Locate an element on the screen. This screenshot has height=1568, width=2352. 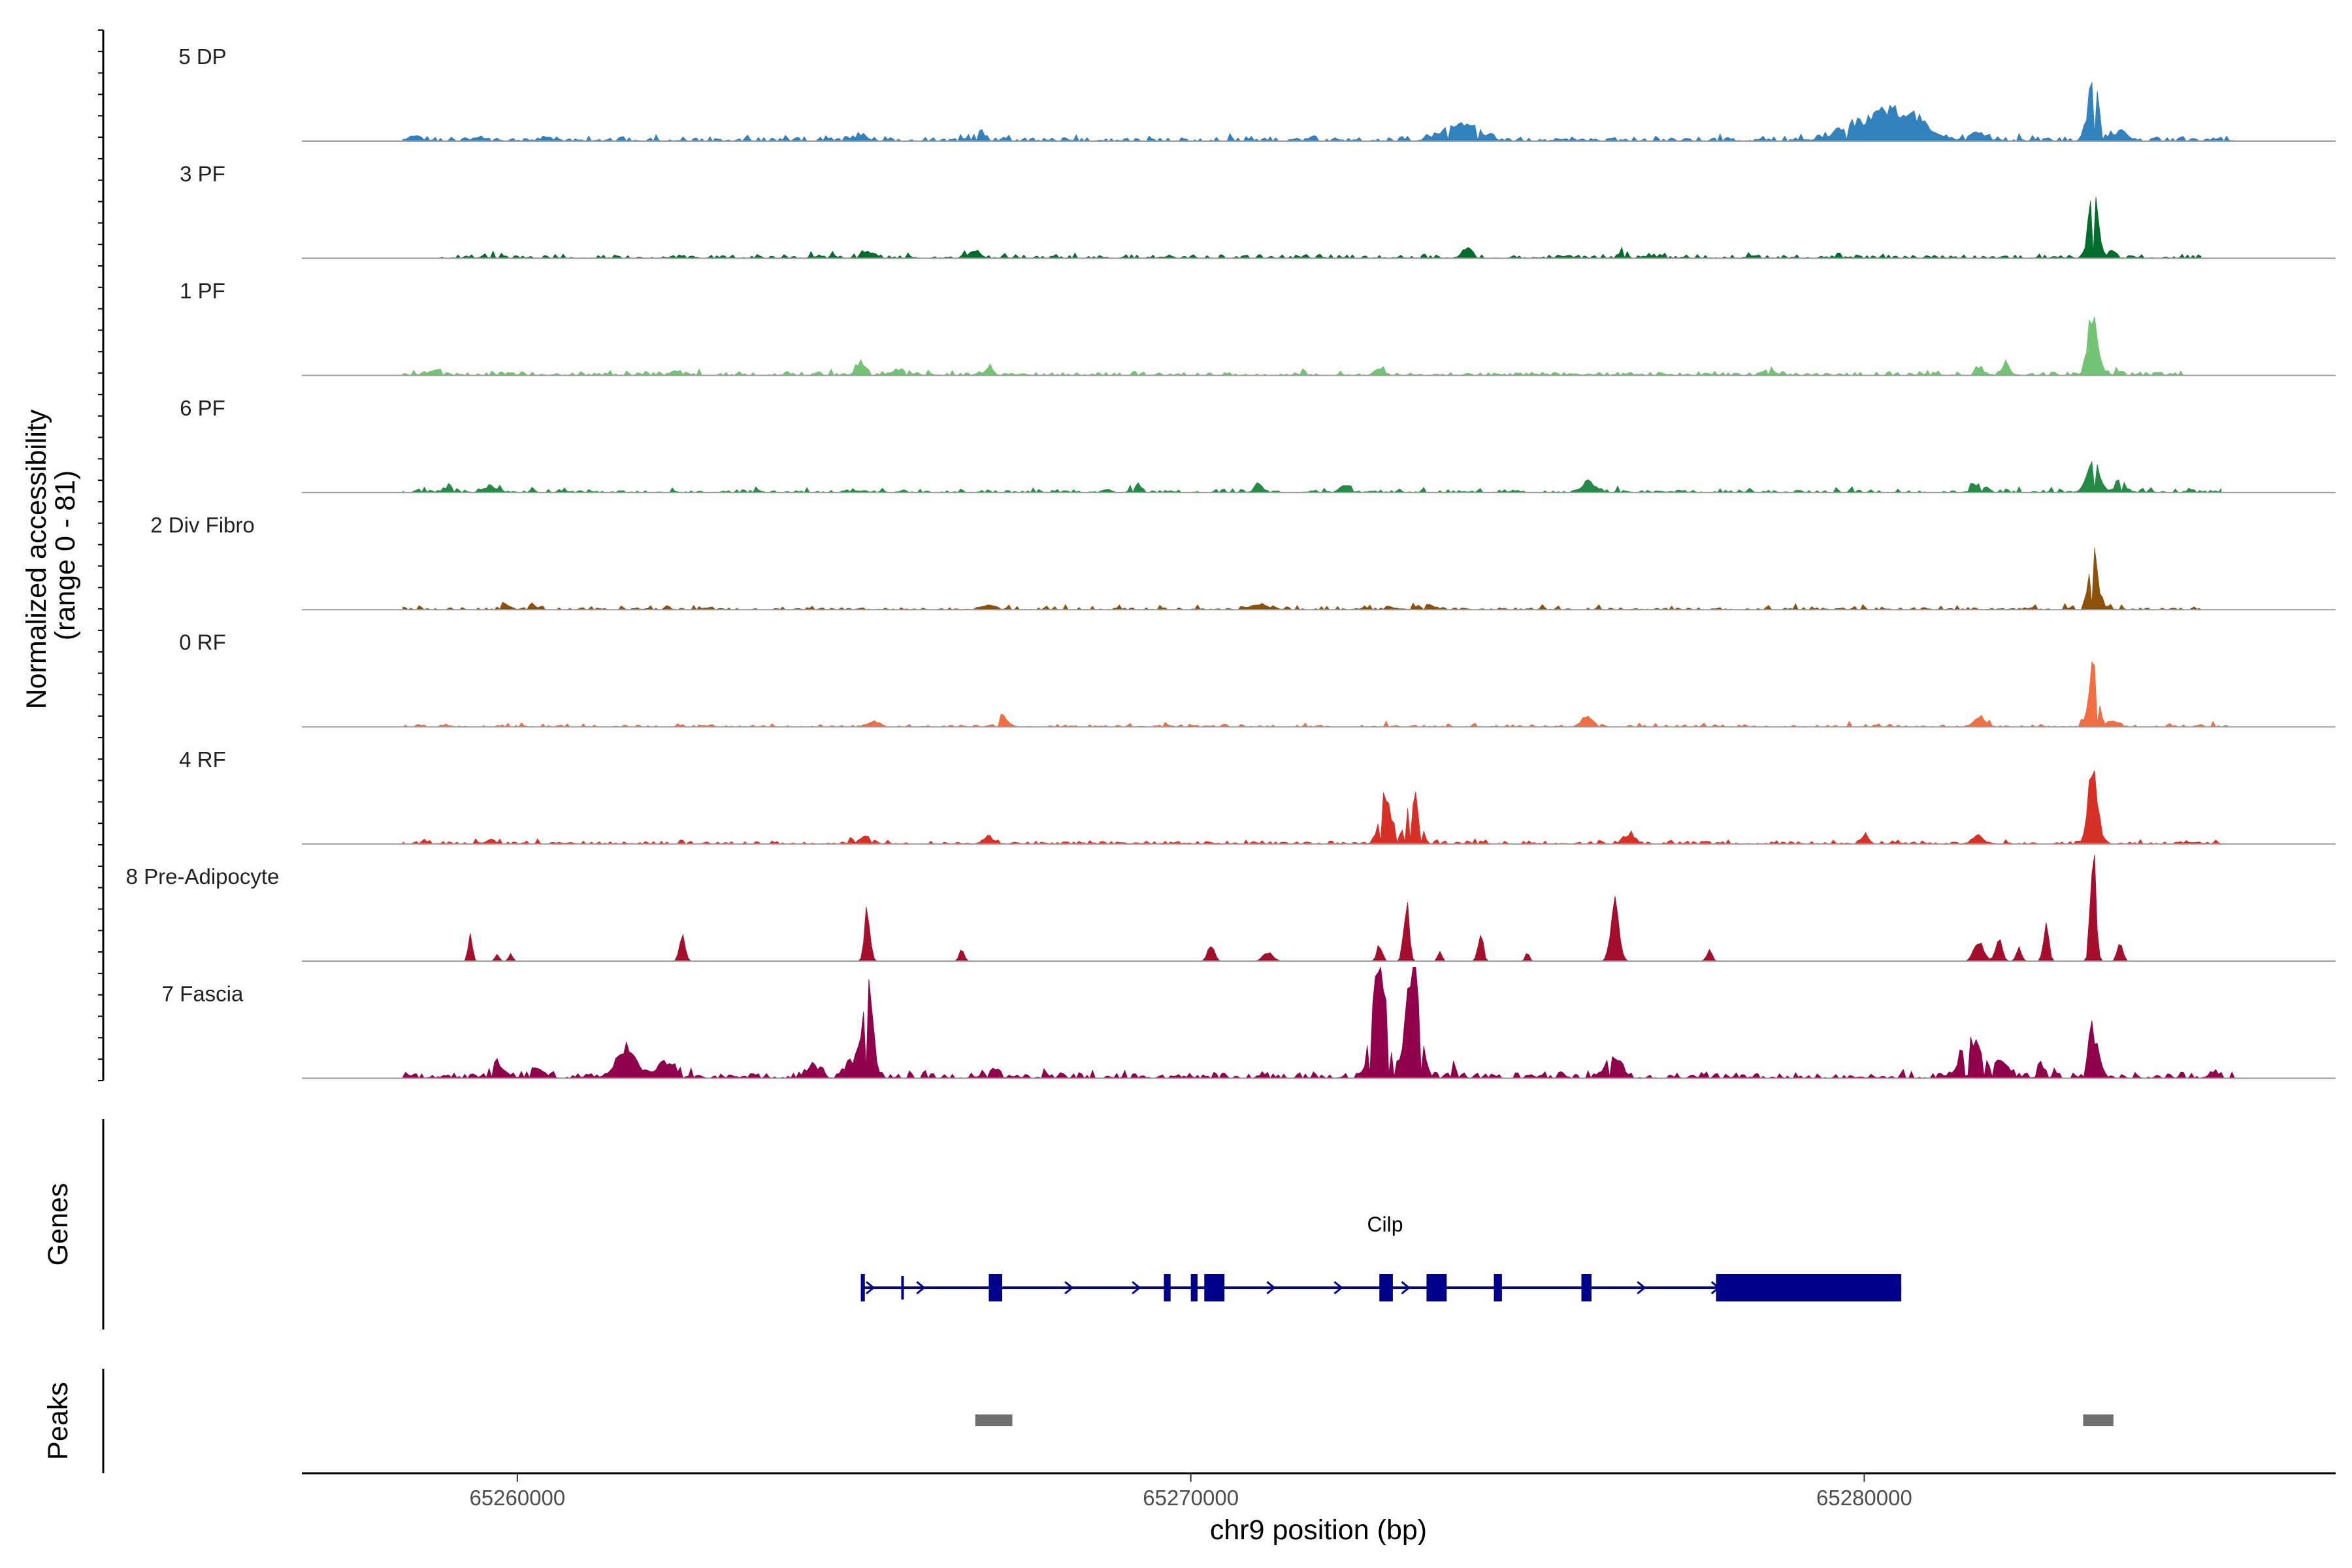
track-label: 8 Pre-Adipocyte is located at coordinates (203, 876).